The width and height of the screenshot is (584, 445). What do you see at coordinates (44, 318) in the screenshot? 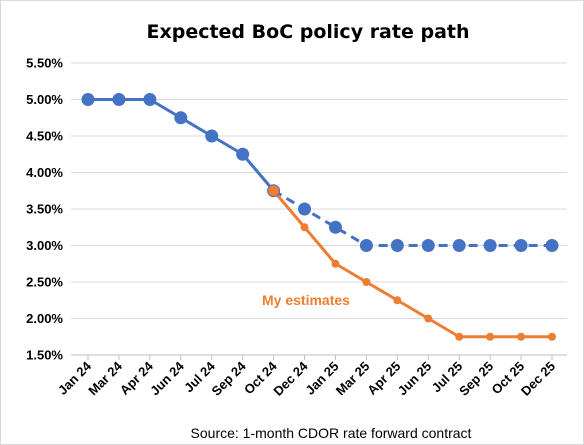
I see `y-tick-label: 2.00%` at bounding box center [44, 318].